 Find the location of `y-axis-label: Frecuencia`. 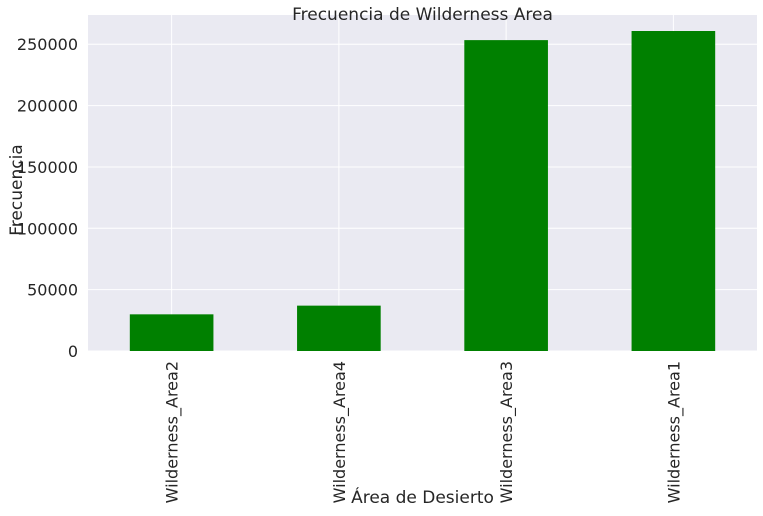

y-axis-label: Frecuencia is located at coordinates (17, 189).